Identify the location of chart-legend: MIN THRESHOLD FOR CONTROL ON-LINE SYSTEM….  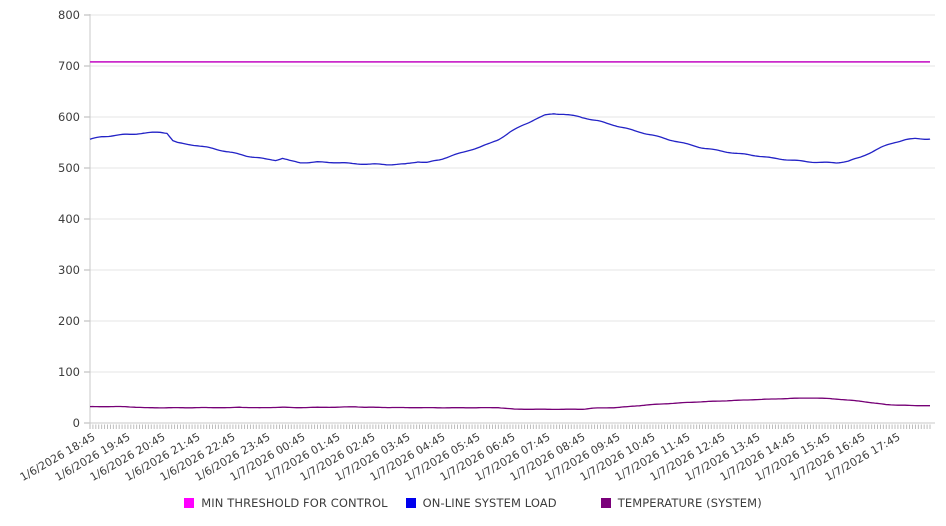
(473, 503).